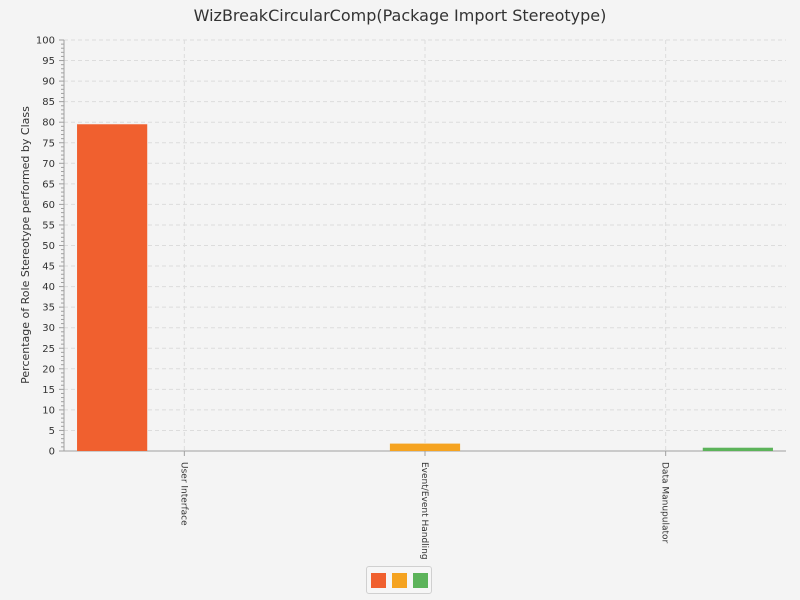 Image resolution: width=800 pixels, height=600 pixels. What do you see at coordinates (48, 143) in the screenshot?
I see `y-tick-label: 75` at bounding box center [48, 143].